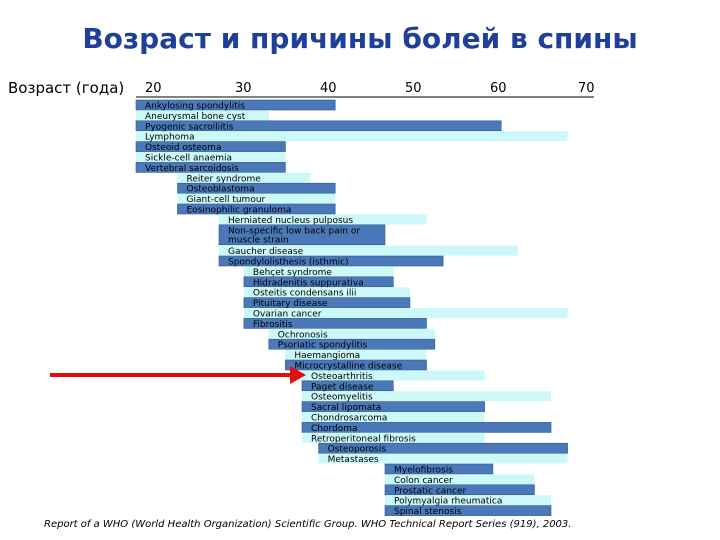  What do you see at coordinates (430, 491) in the screenshot?
I see `bar-label: Prostatic cancer` at bounding box center [430, 491].